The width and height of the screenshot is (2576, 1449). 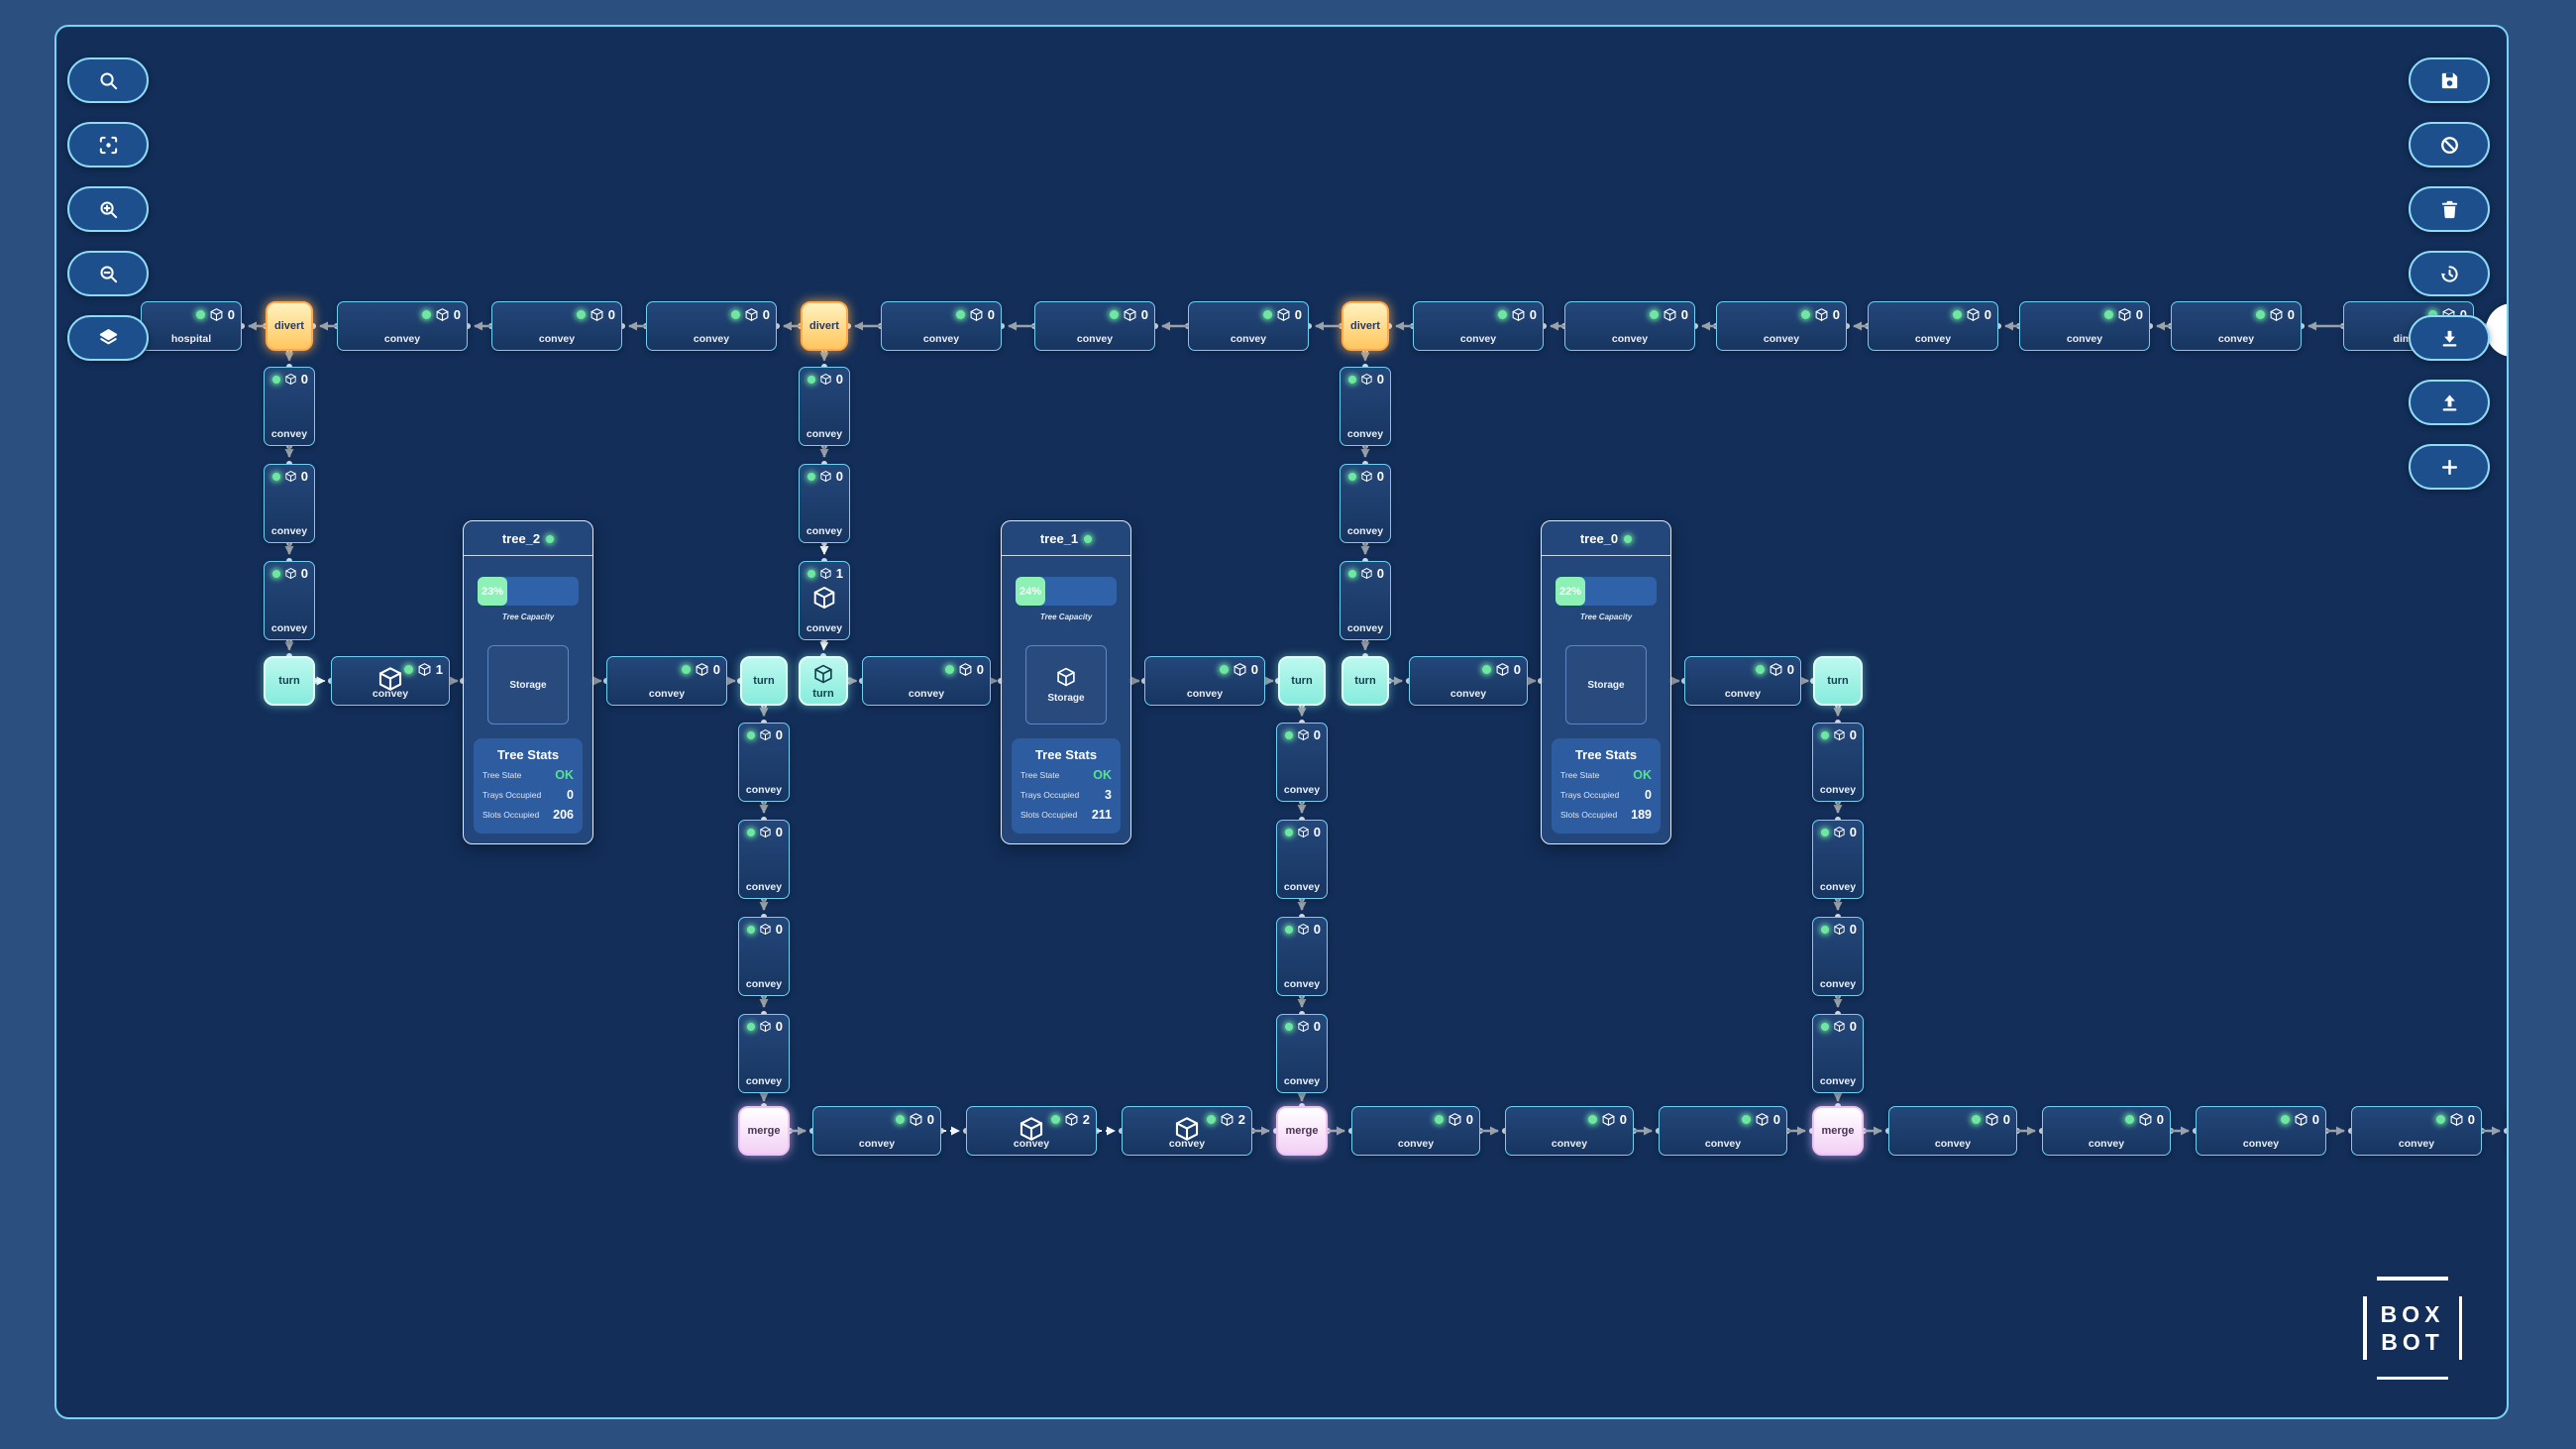 I want to click on upload-button, so click(x=2450, y=402).